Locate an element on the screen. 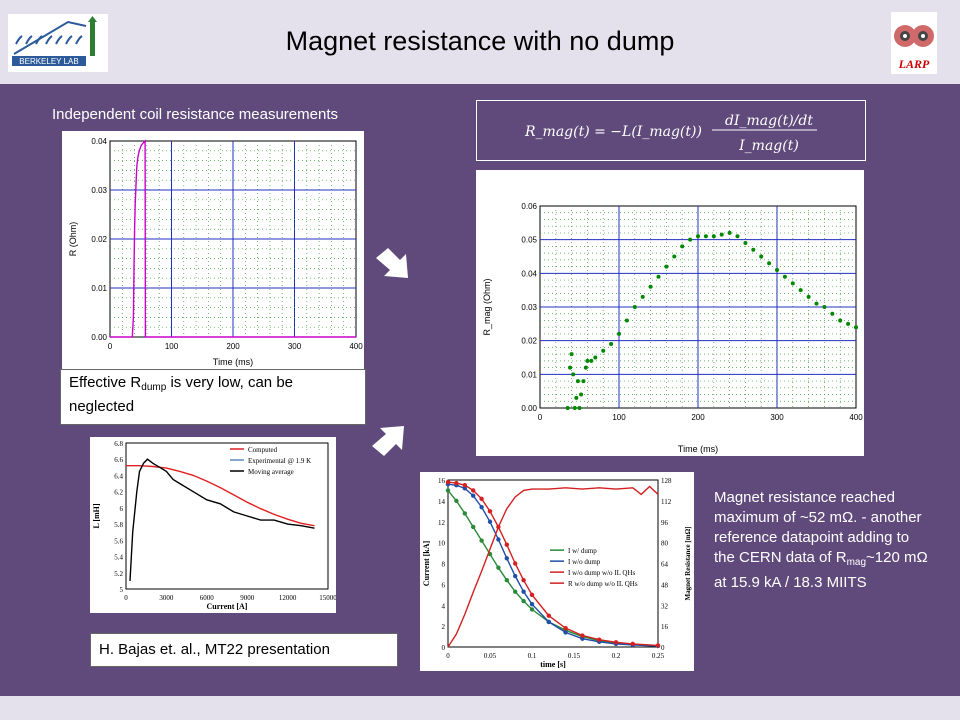 The height and width of the screenshot is (720, 960). inductance-ytick: 5.4 is located at coordinates (118, 558).